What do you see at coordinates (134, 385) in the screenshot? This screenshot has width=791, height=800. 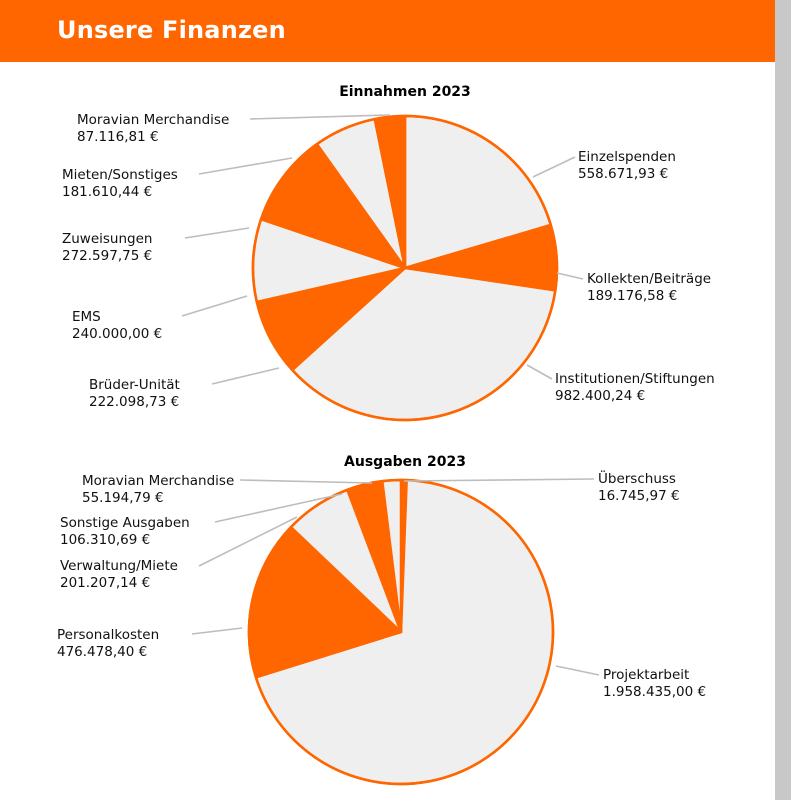 I see `slice-label: Brüder-Unität` at bounding box center [134, 385].